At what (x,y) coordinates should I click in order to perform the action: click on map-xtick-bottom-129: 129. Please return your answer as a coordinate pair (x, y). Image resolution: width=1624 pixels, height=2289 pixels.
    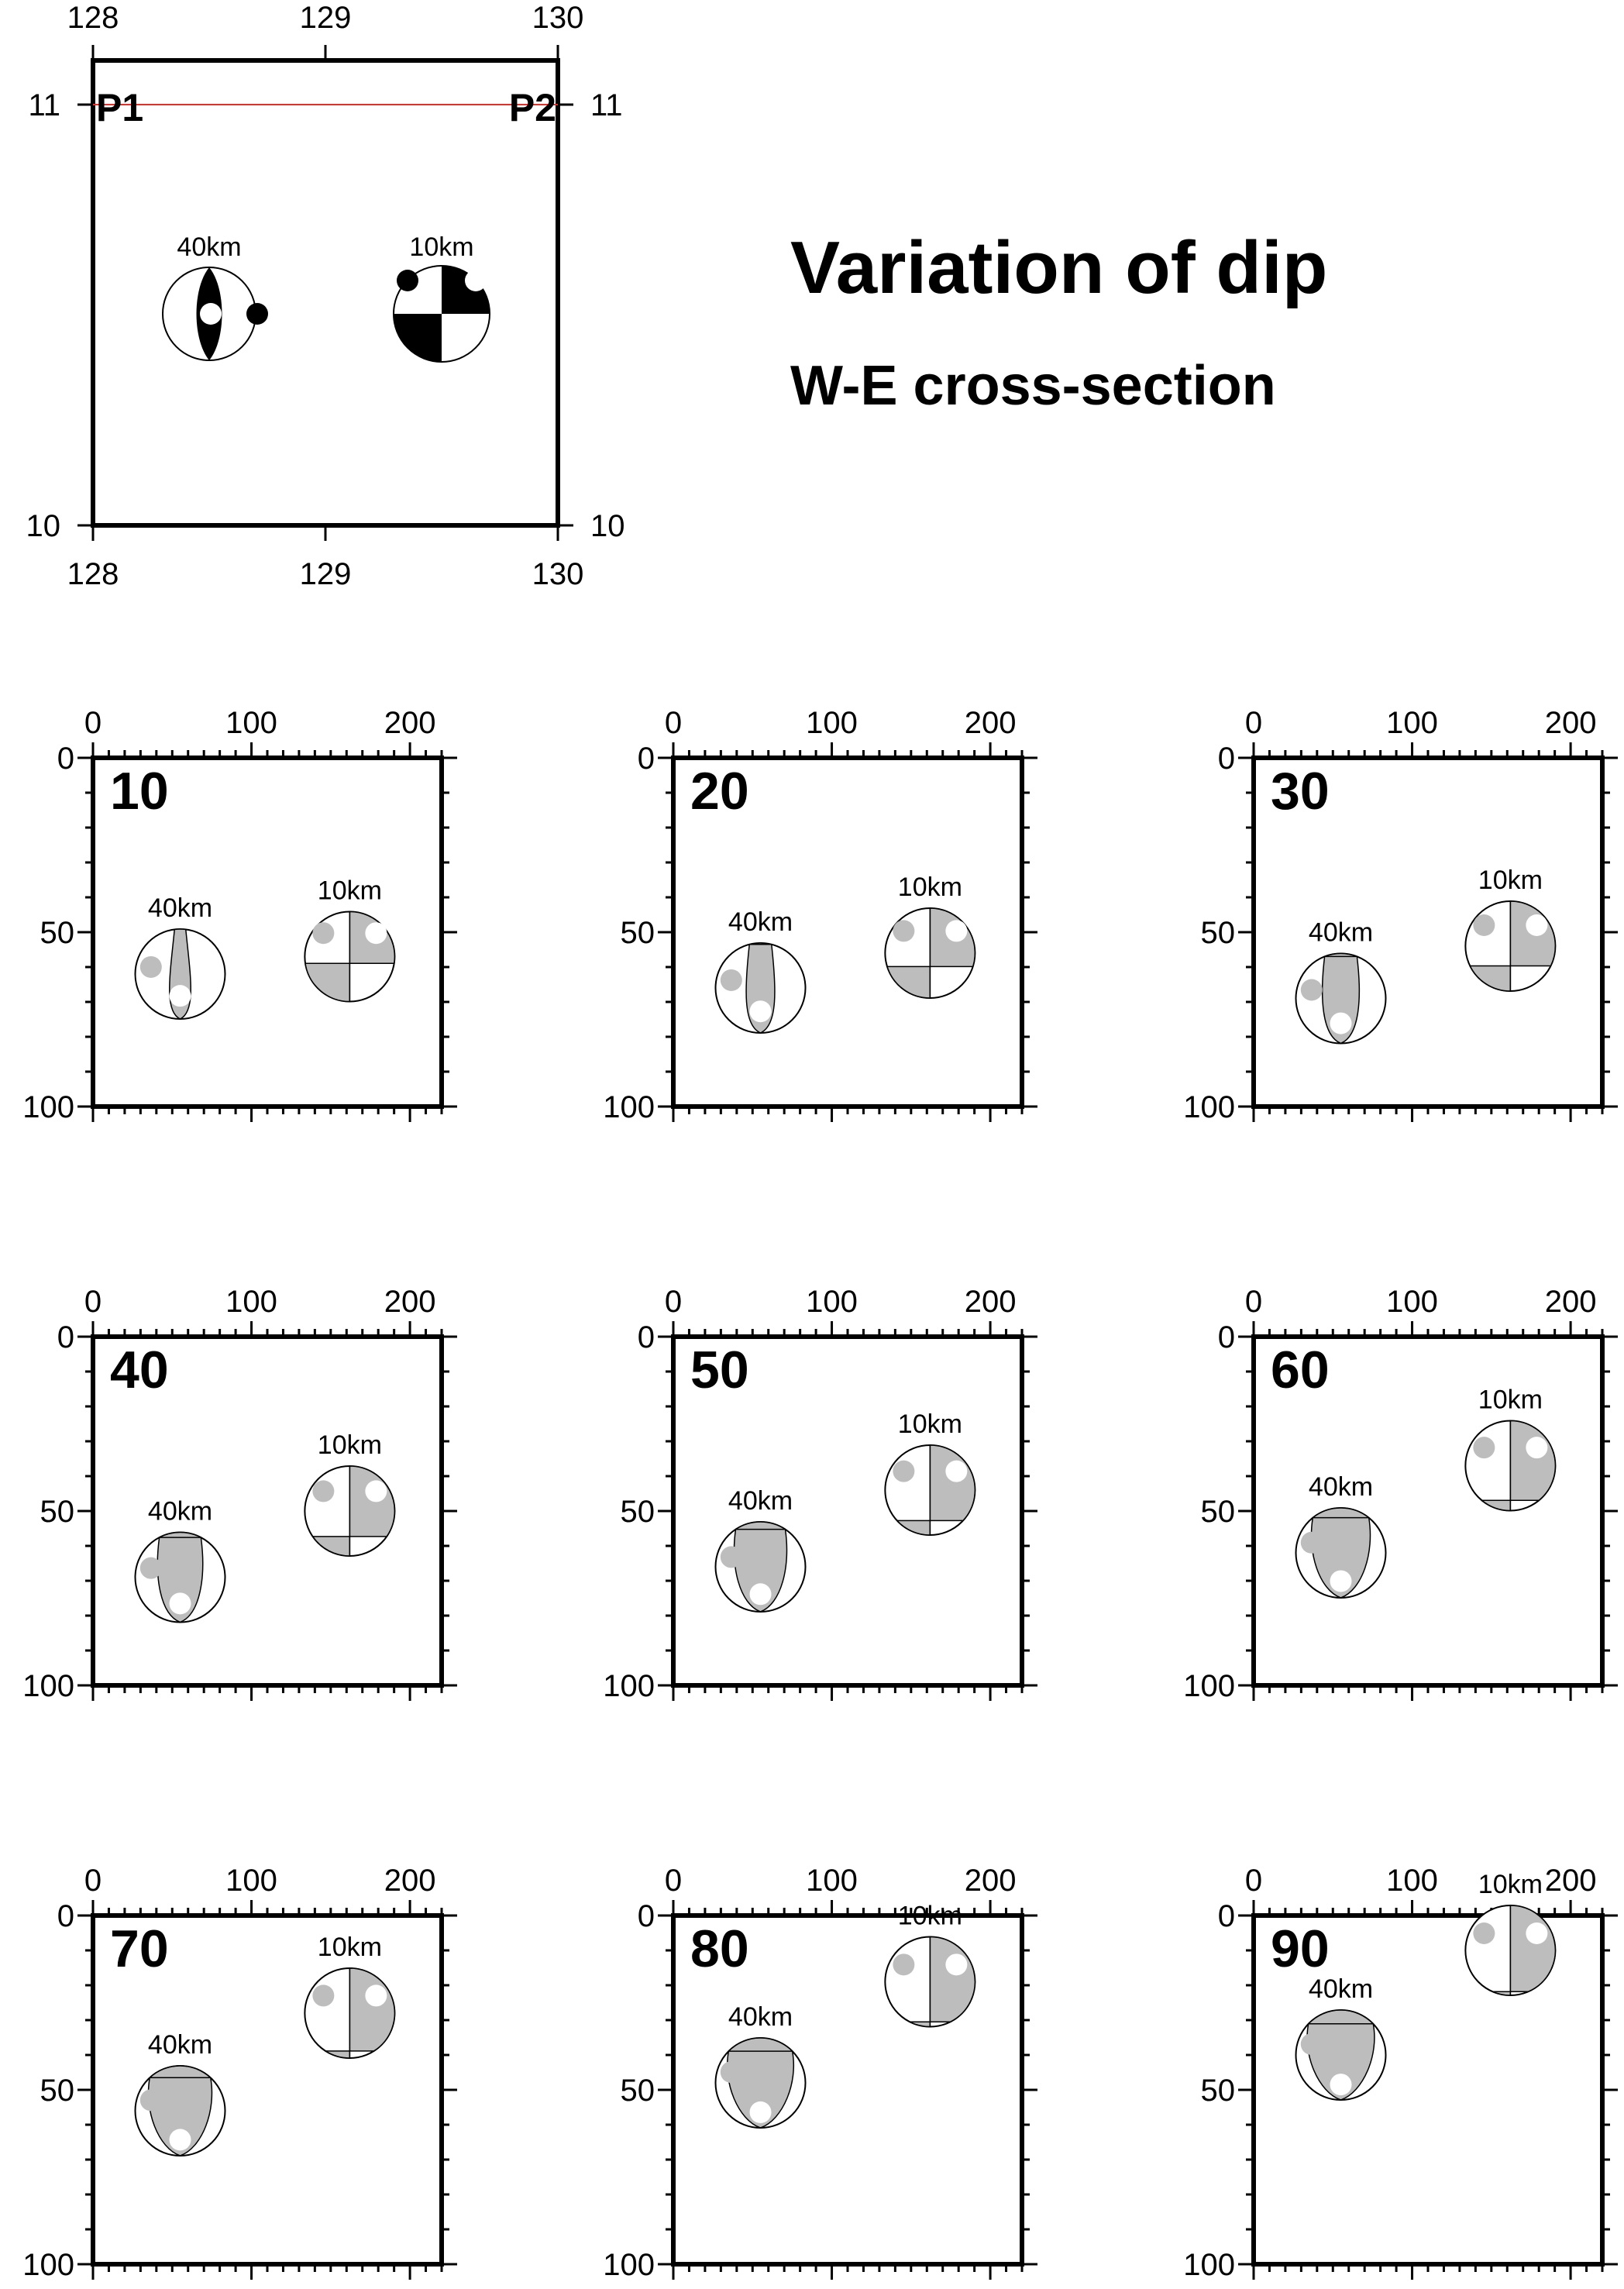
    Looking at the image, I should click on (326, 574).